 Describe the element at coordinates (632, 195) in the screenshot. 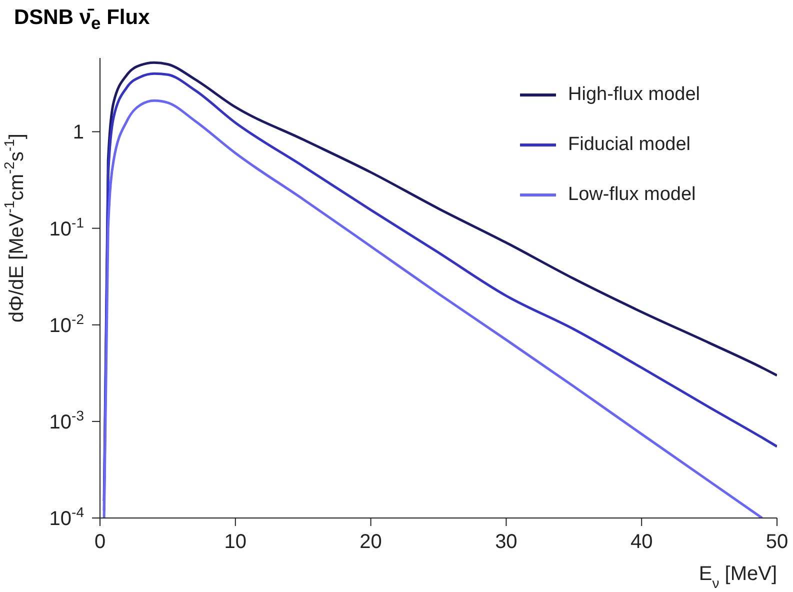

I see `legend-label: Low-flux model` at that location.